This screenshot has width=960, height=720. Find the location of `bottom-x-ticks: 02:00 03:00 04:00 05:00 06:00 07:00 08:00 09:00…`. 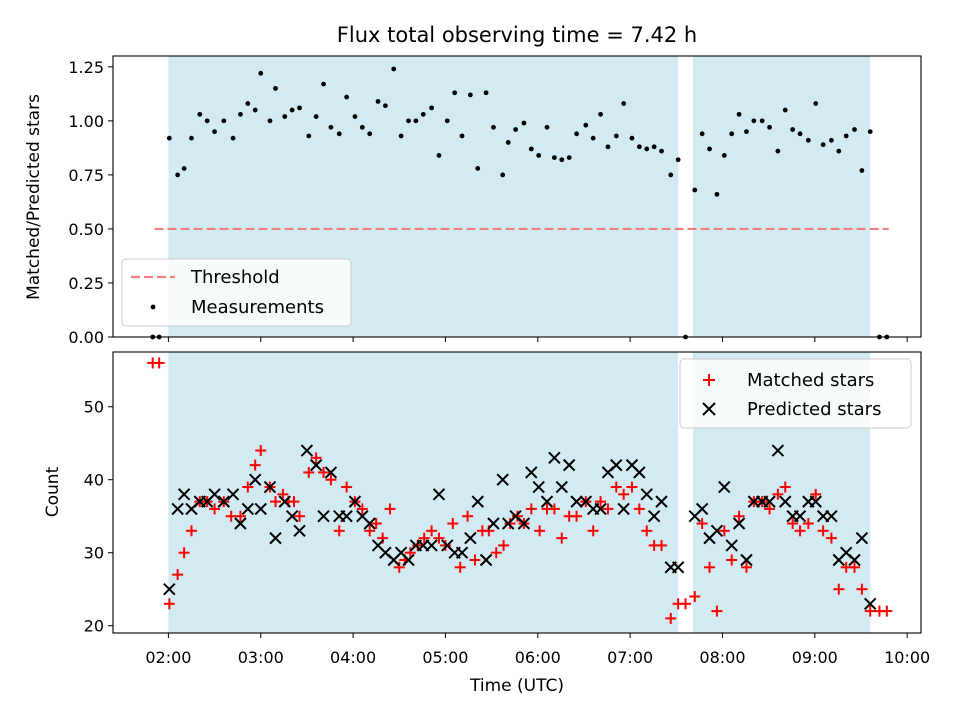

bottom-x-ticks: 02:00 03:00 04:00 05:00 06:00 07:00 08:00 09:00… is located at coordinates (537, 650).